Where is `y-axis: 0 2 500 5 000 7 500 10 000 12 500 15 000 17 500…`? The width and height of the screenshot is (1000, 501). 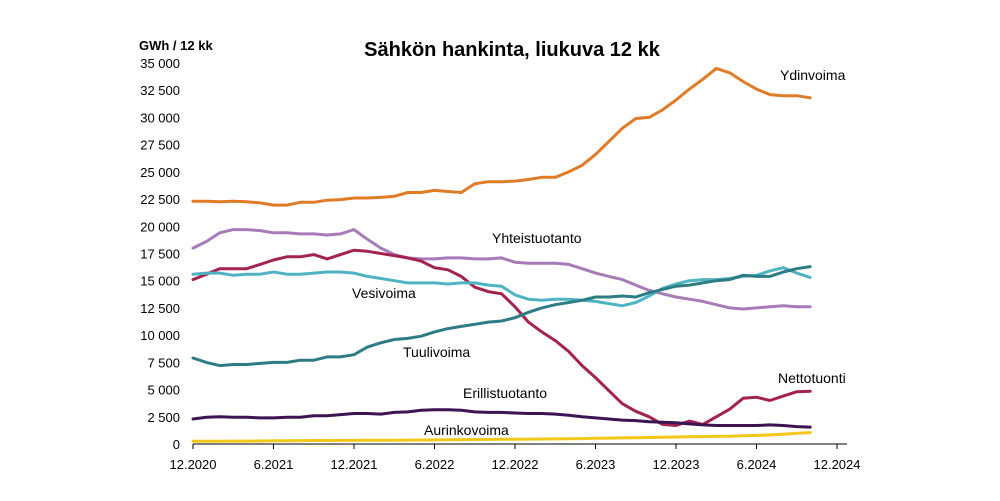 y-axis: 0 2 500 5 000 7 500 10 000 12 500 15 000 17 500… is located at coordinates (160, 254).